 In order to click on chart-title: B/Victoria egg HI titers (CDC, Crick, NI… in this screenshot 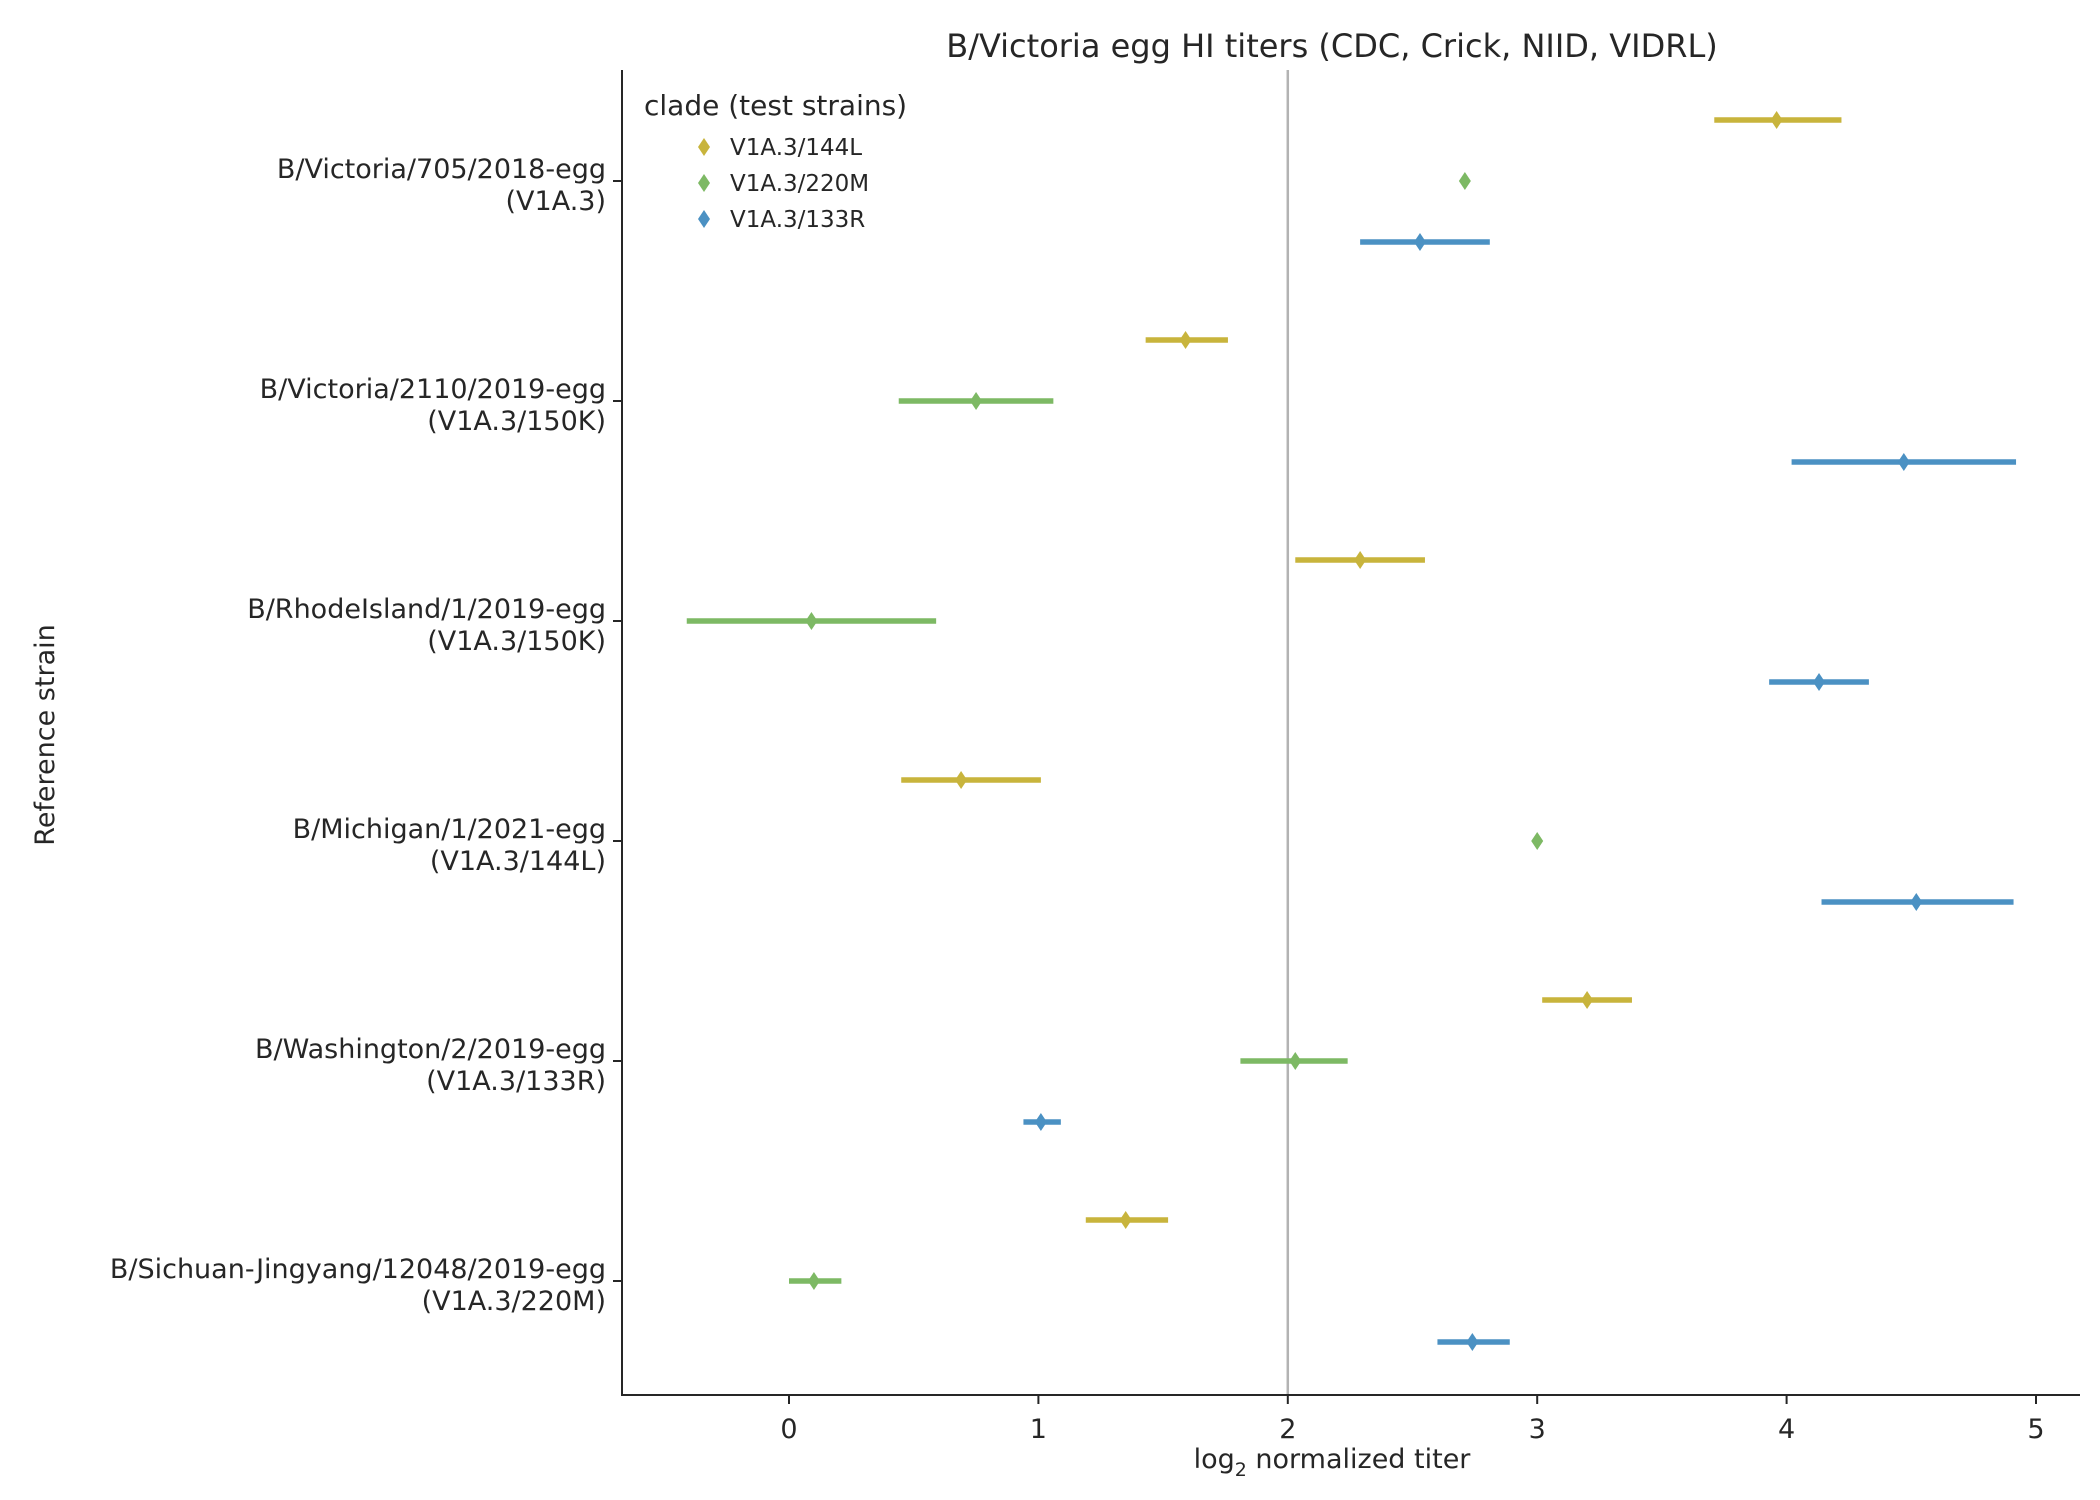, I will do `click(1332, 46)`.